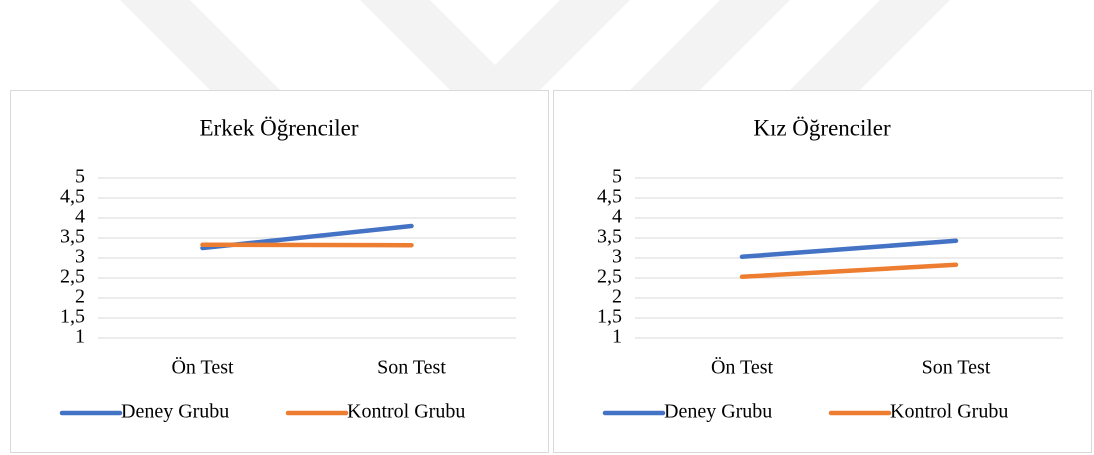  I want to click on chart-title: Erkek Öğrenciler, so click(278, 127).